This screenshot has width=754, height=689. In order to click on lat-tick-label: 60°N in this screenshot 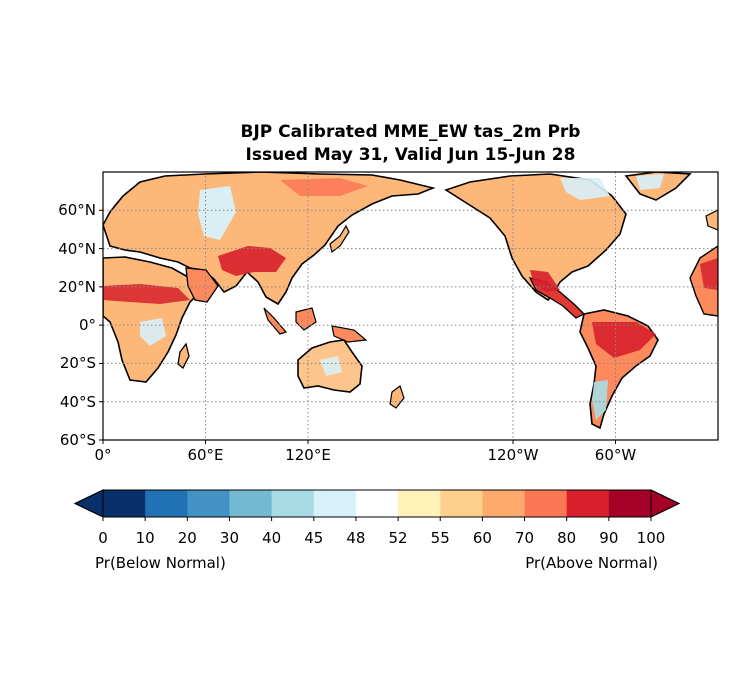, I will do `click(77, 210)`.